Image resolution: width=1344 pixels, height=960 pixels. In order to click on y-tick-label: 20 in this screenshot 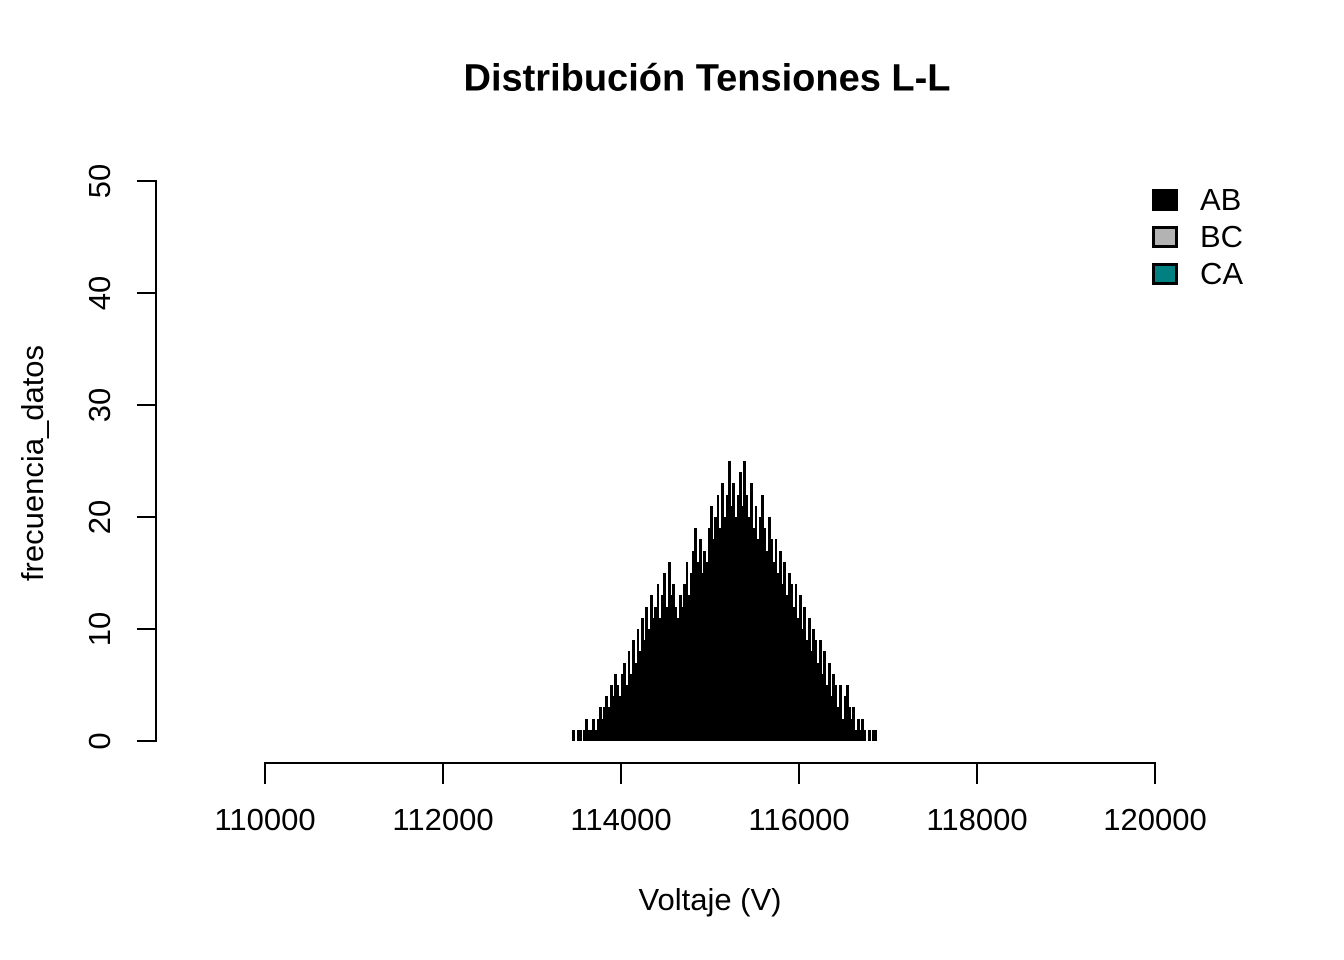, I will do `click(99, 517)`.